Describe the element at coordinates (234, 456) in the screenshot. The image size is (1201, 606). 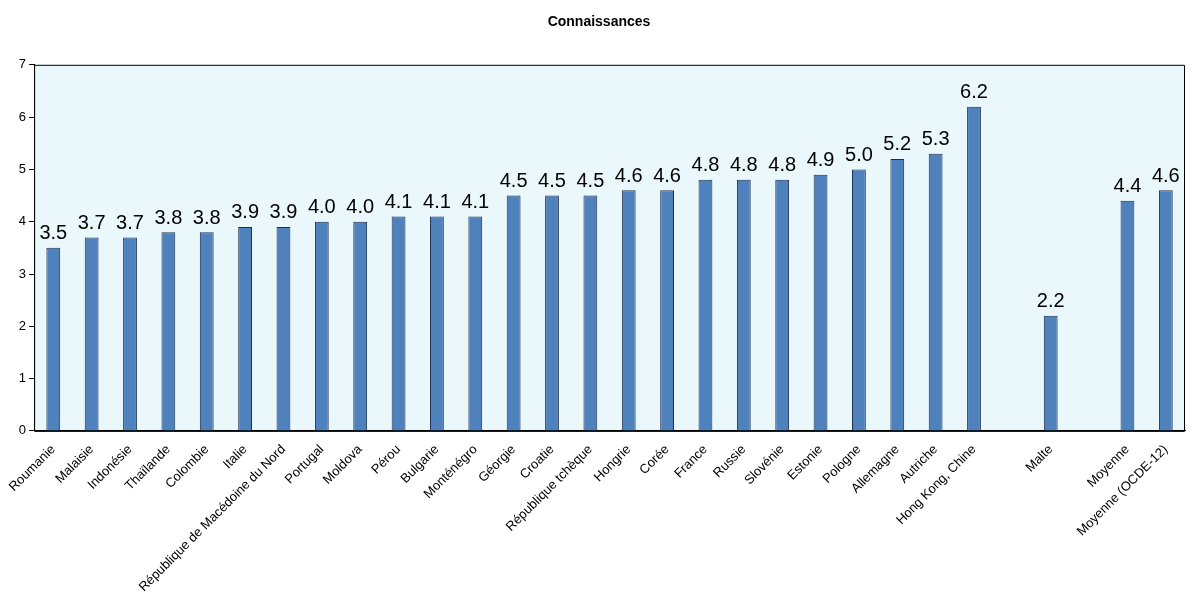
I see `x-tick-label: Italie` at that location.